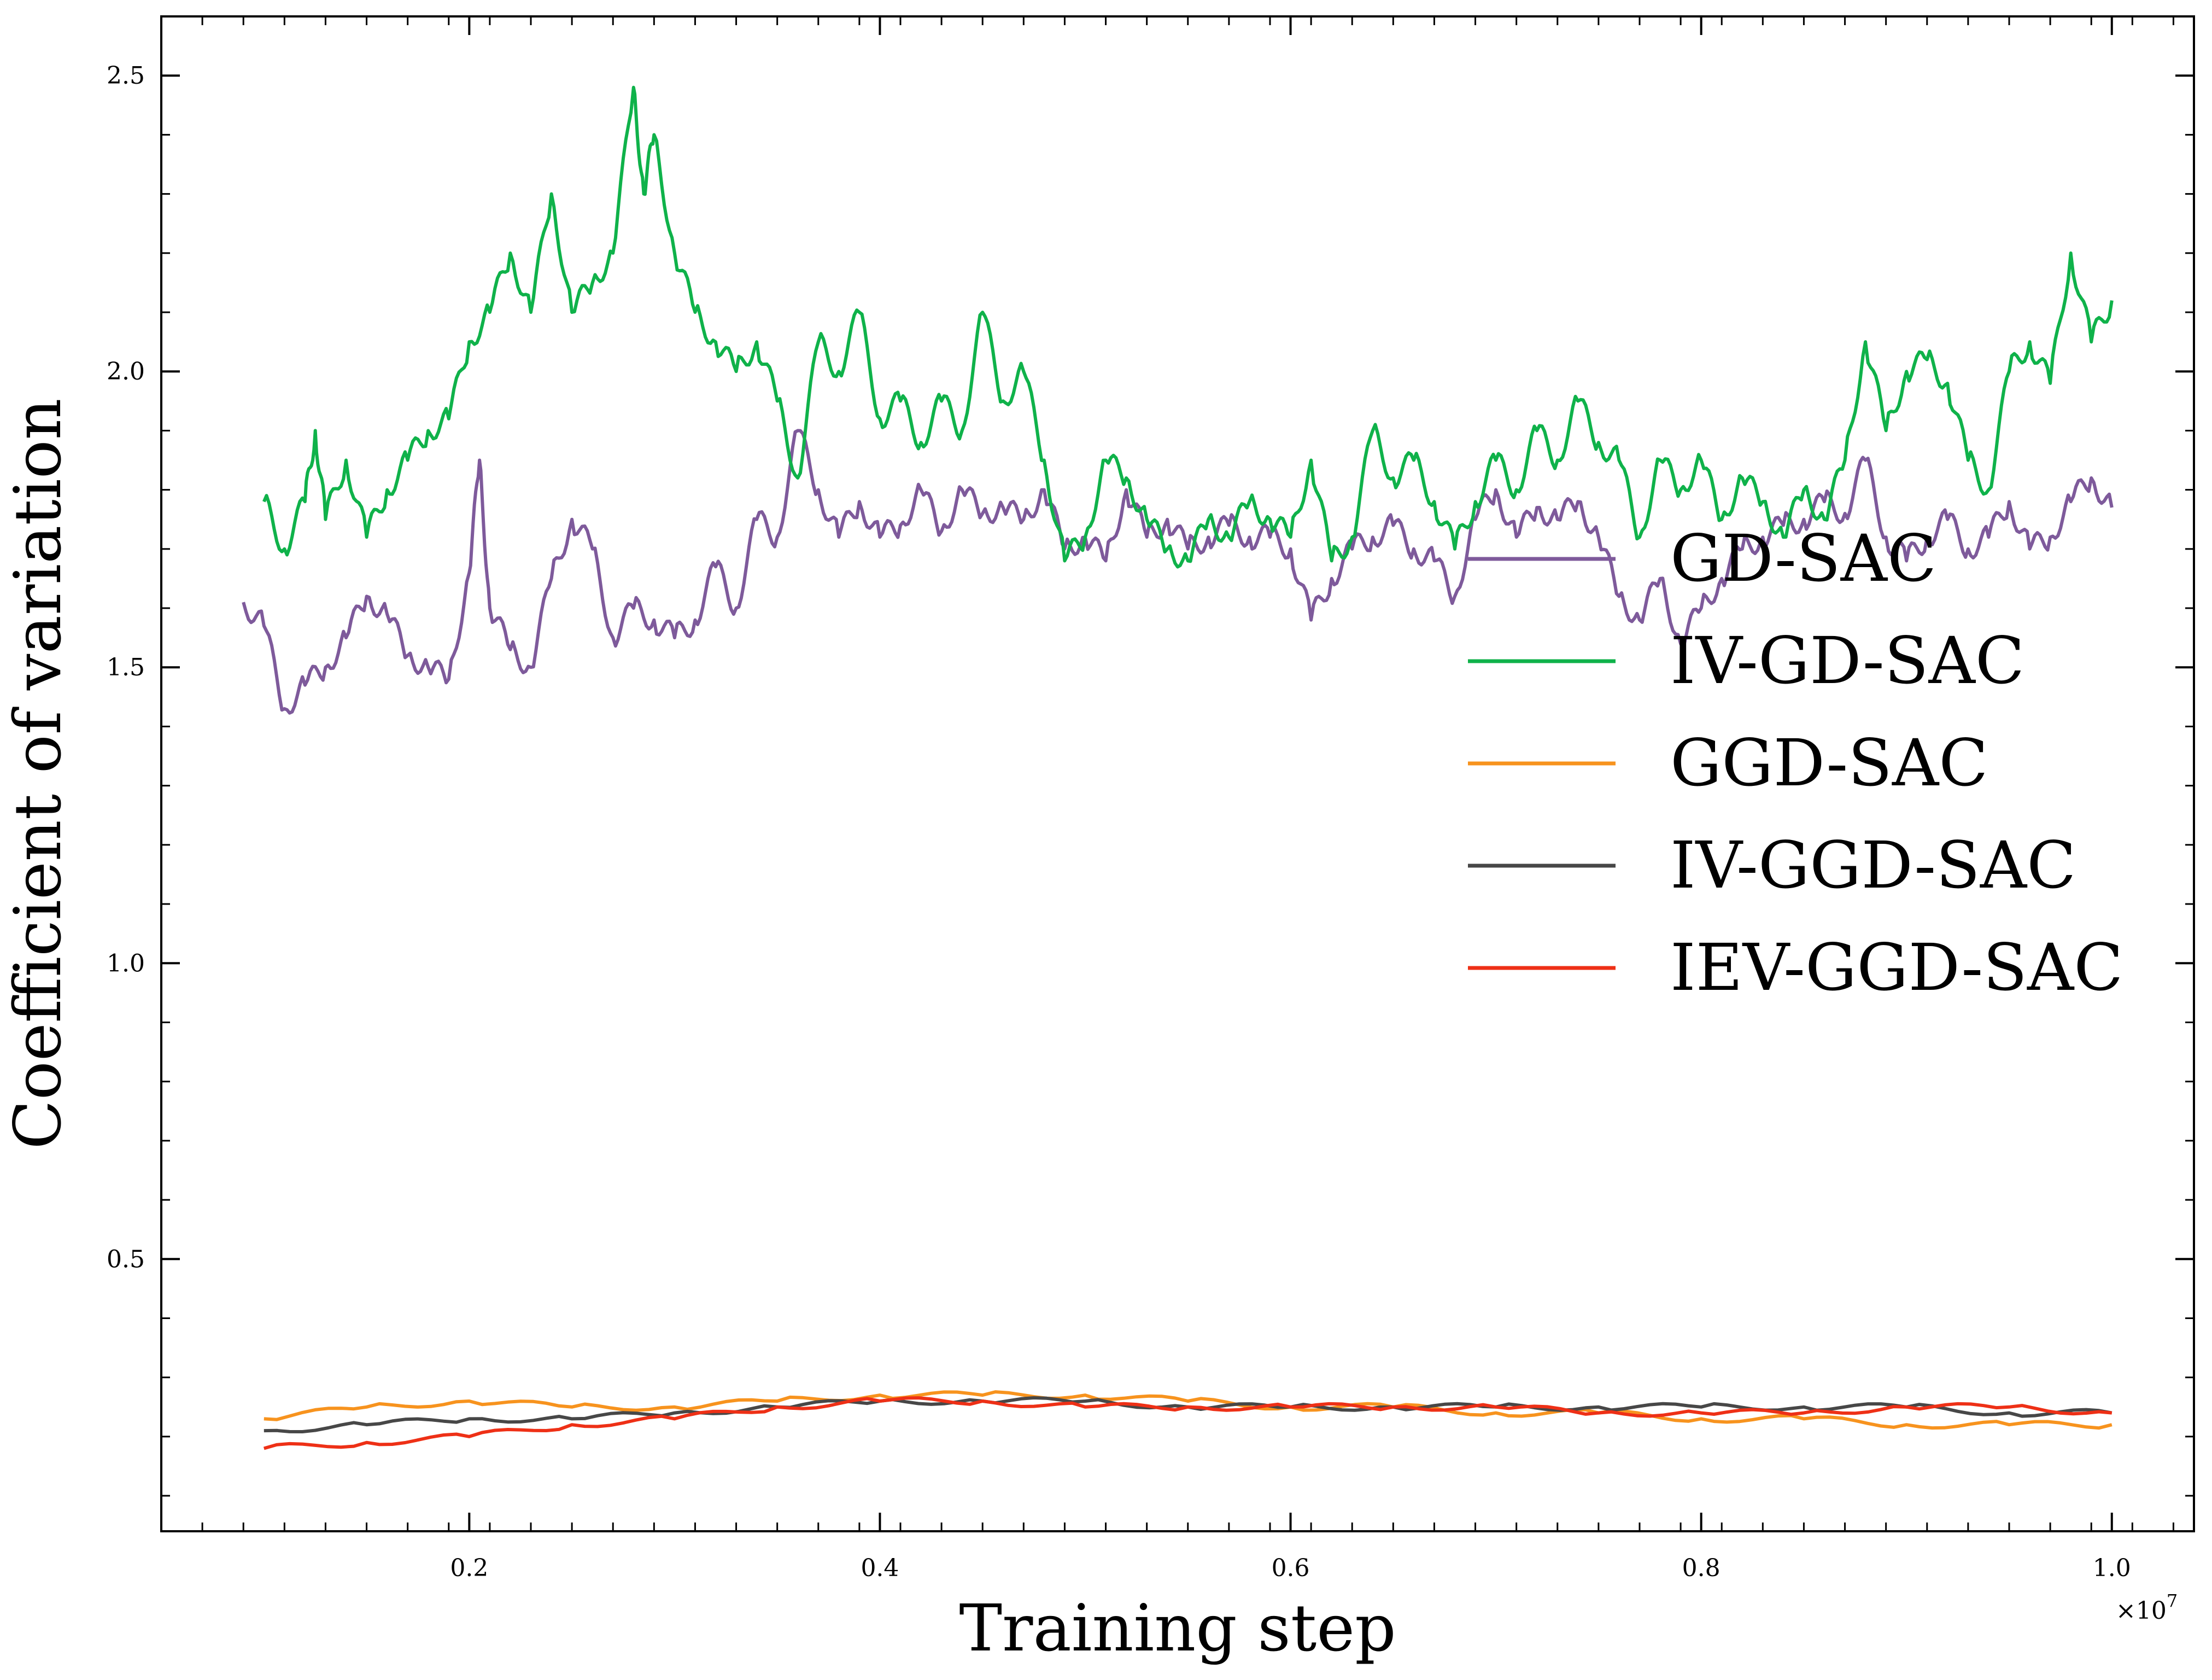  I want to click on y-tick-label: 2.5, so click(126, 76).